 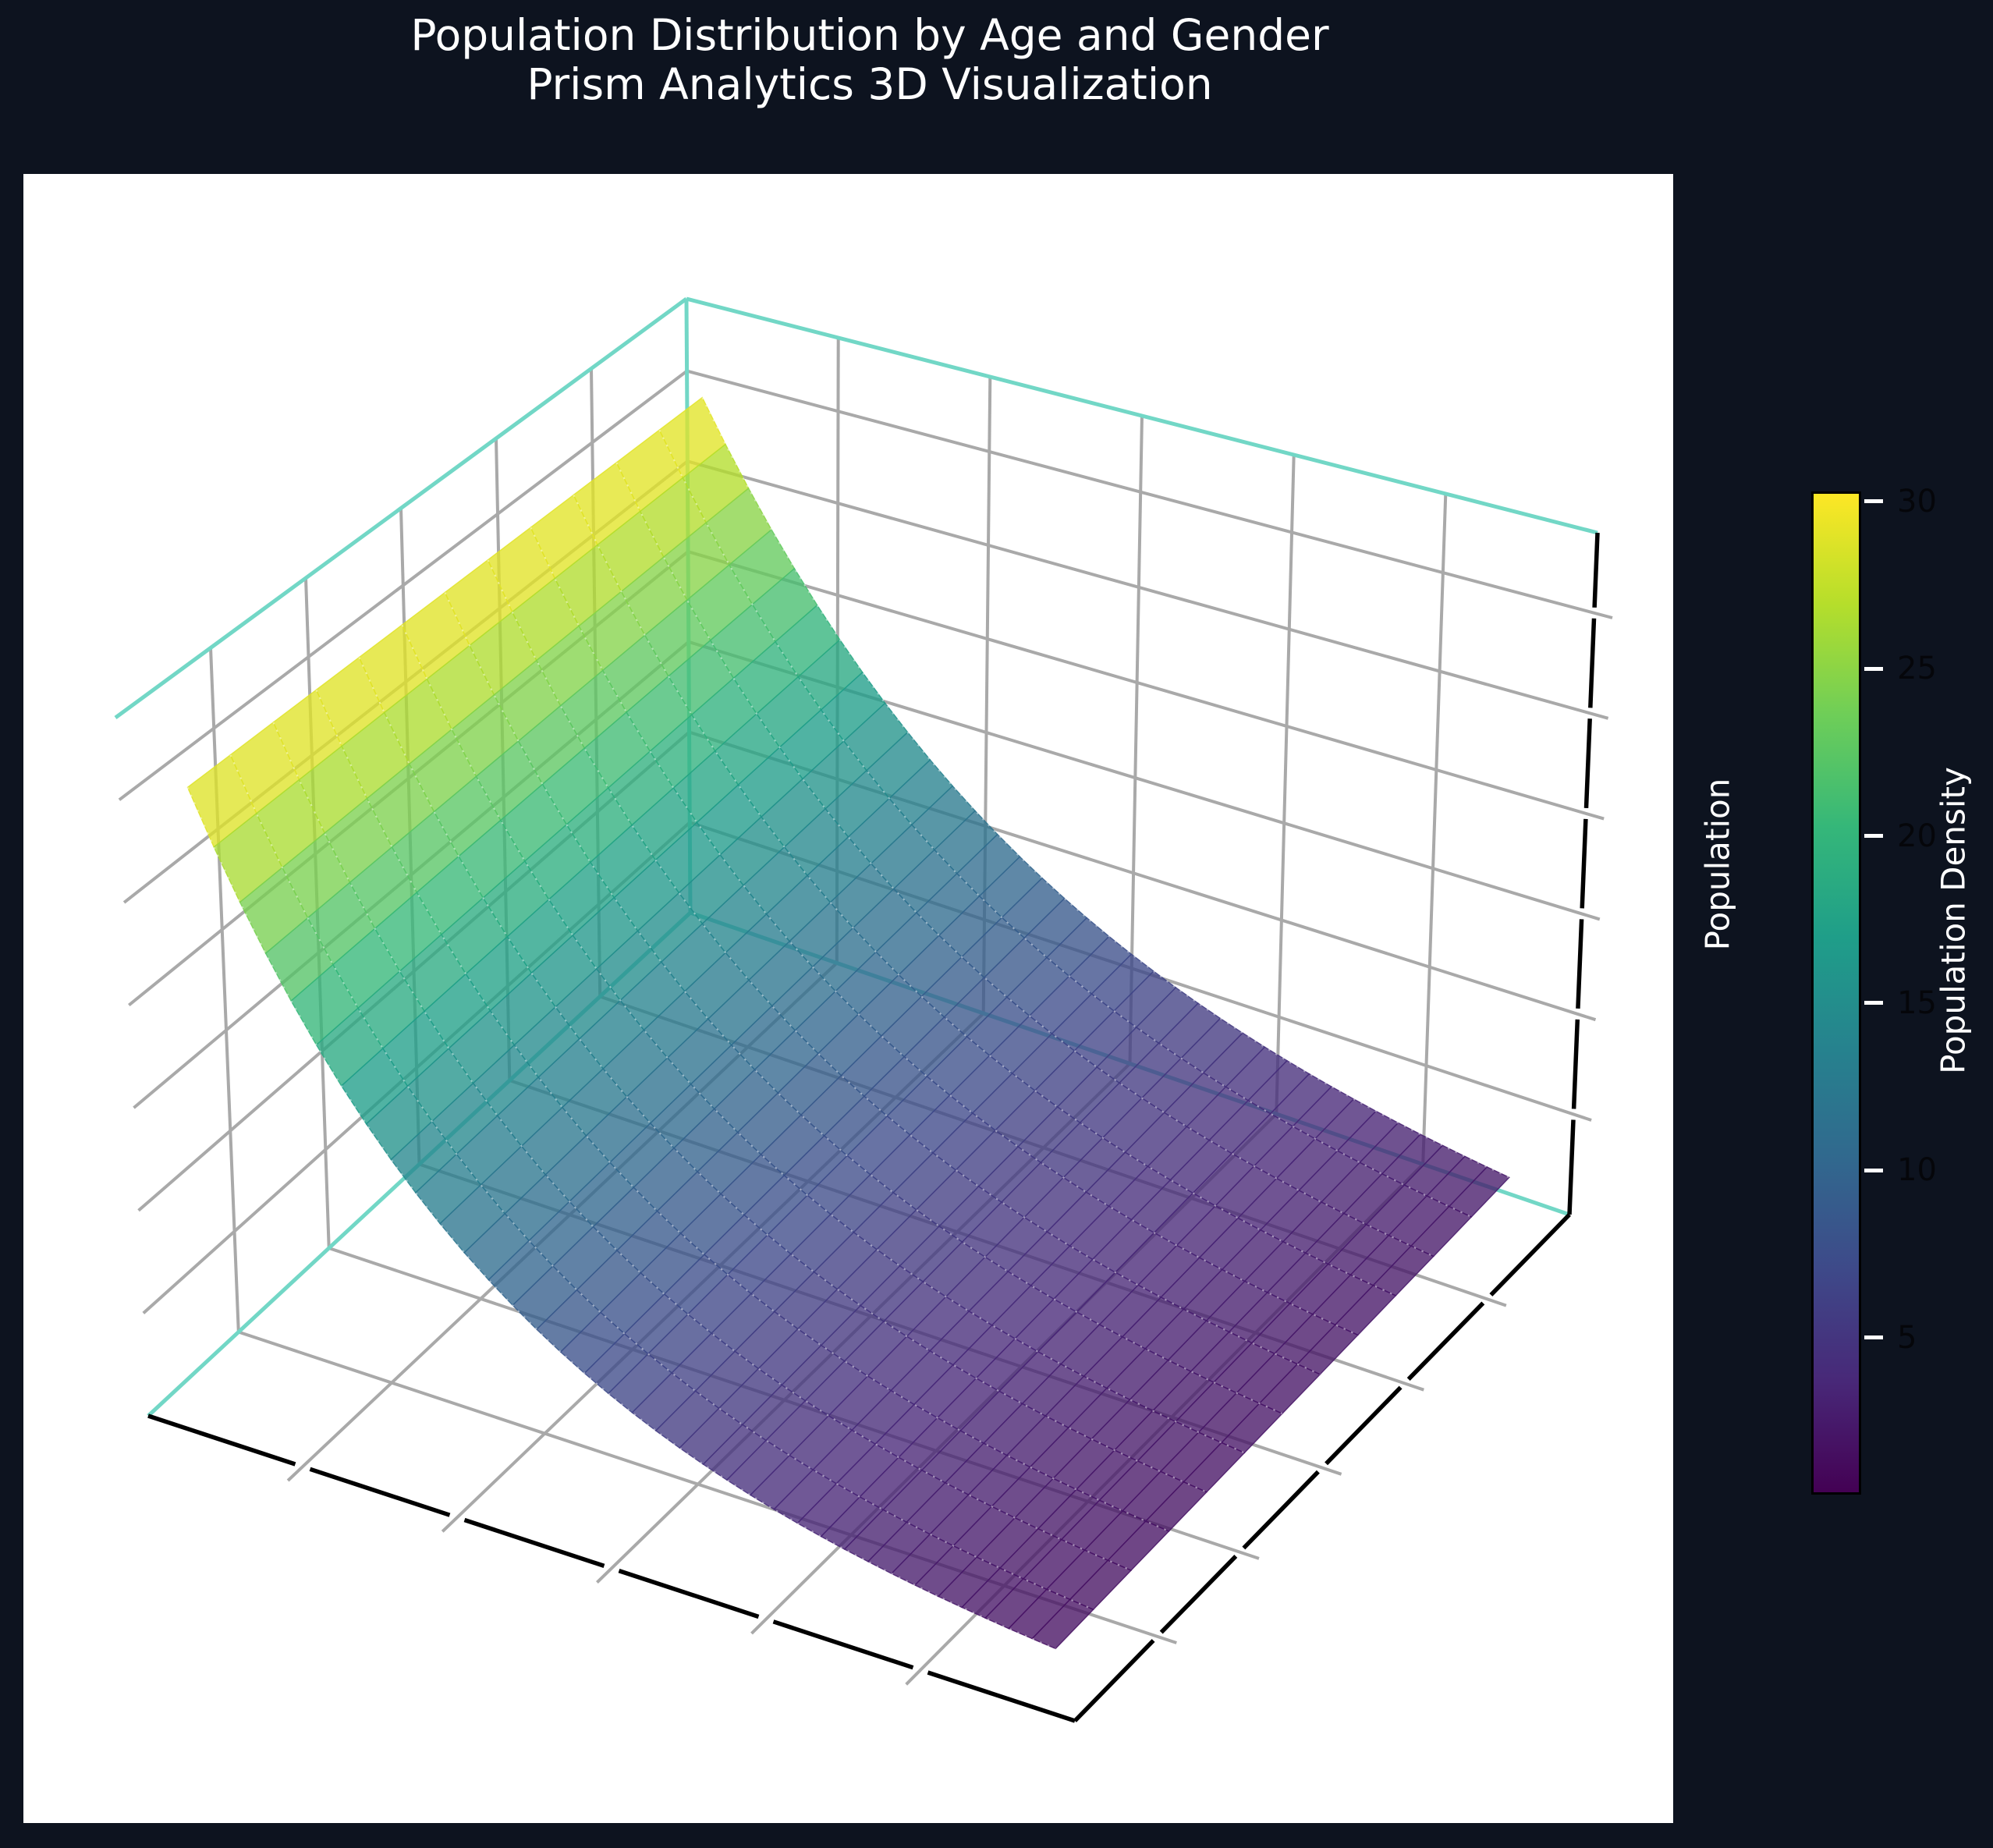 I want to click on colorbar-label: Population Density, so click(x=1953, y=920).